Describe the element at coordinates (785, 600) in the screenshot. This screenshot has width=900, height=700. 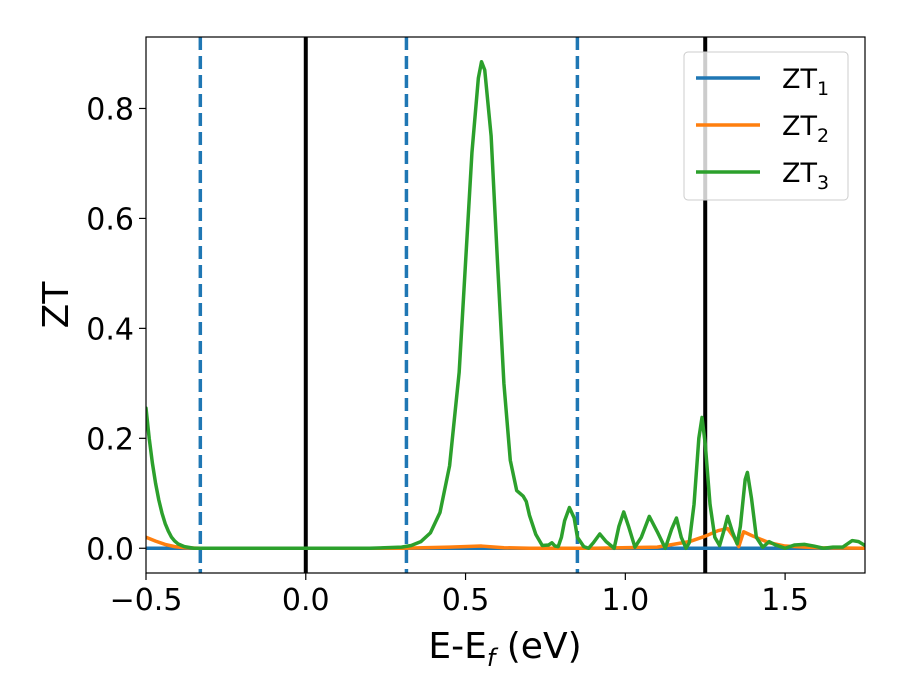
I see `x-tick-label-5: 1.5` at that location.